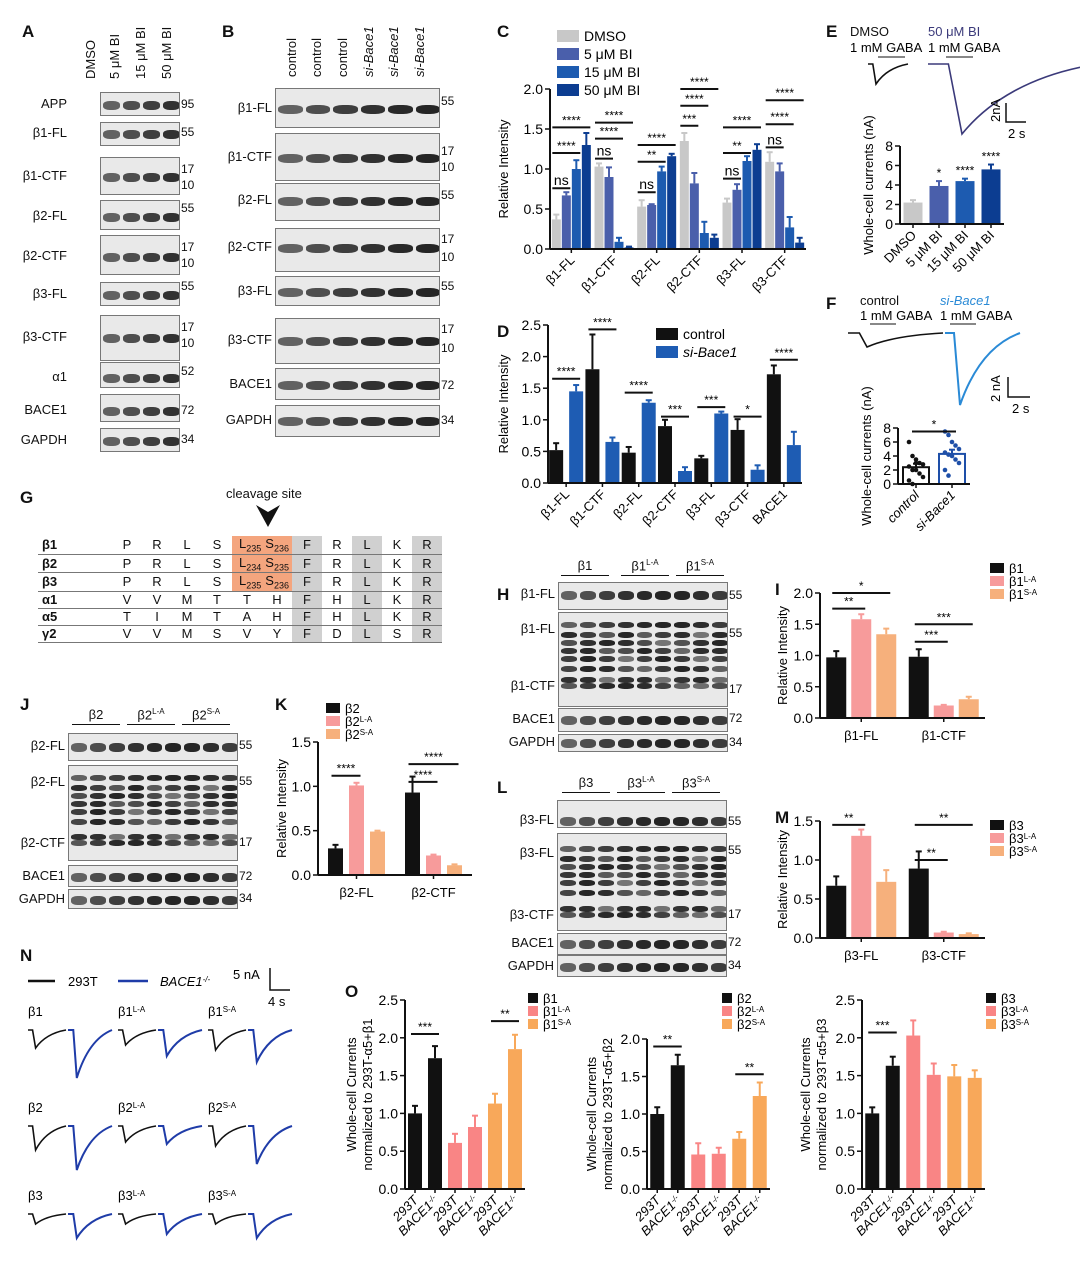 The width and height of the screenshot is (1080, 1266). I want to click on molecular-weight-marker: 72, so click(448, 385).